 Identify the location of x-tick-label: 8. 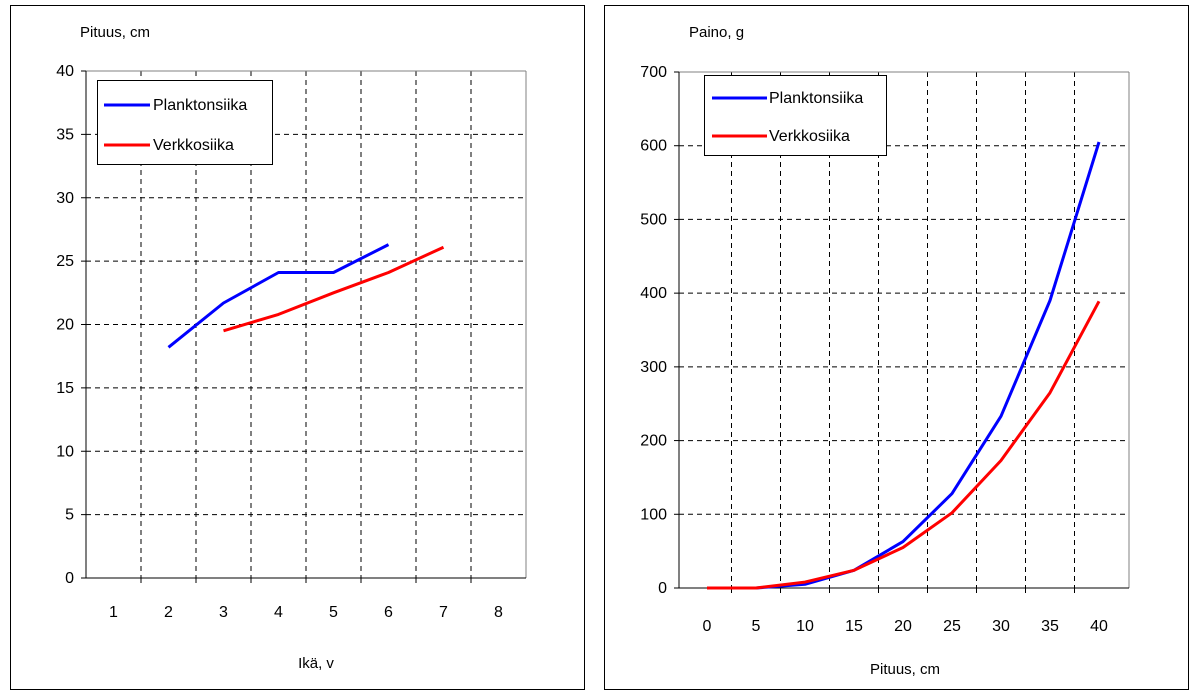
(498, 612).